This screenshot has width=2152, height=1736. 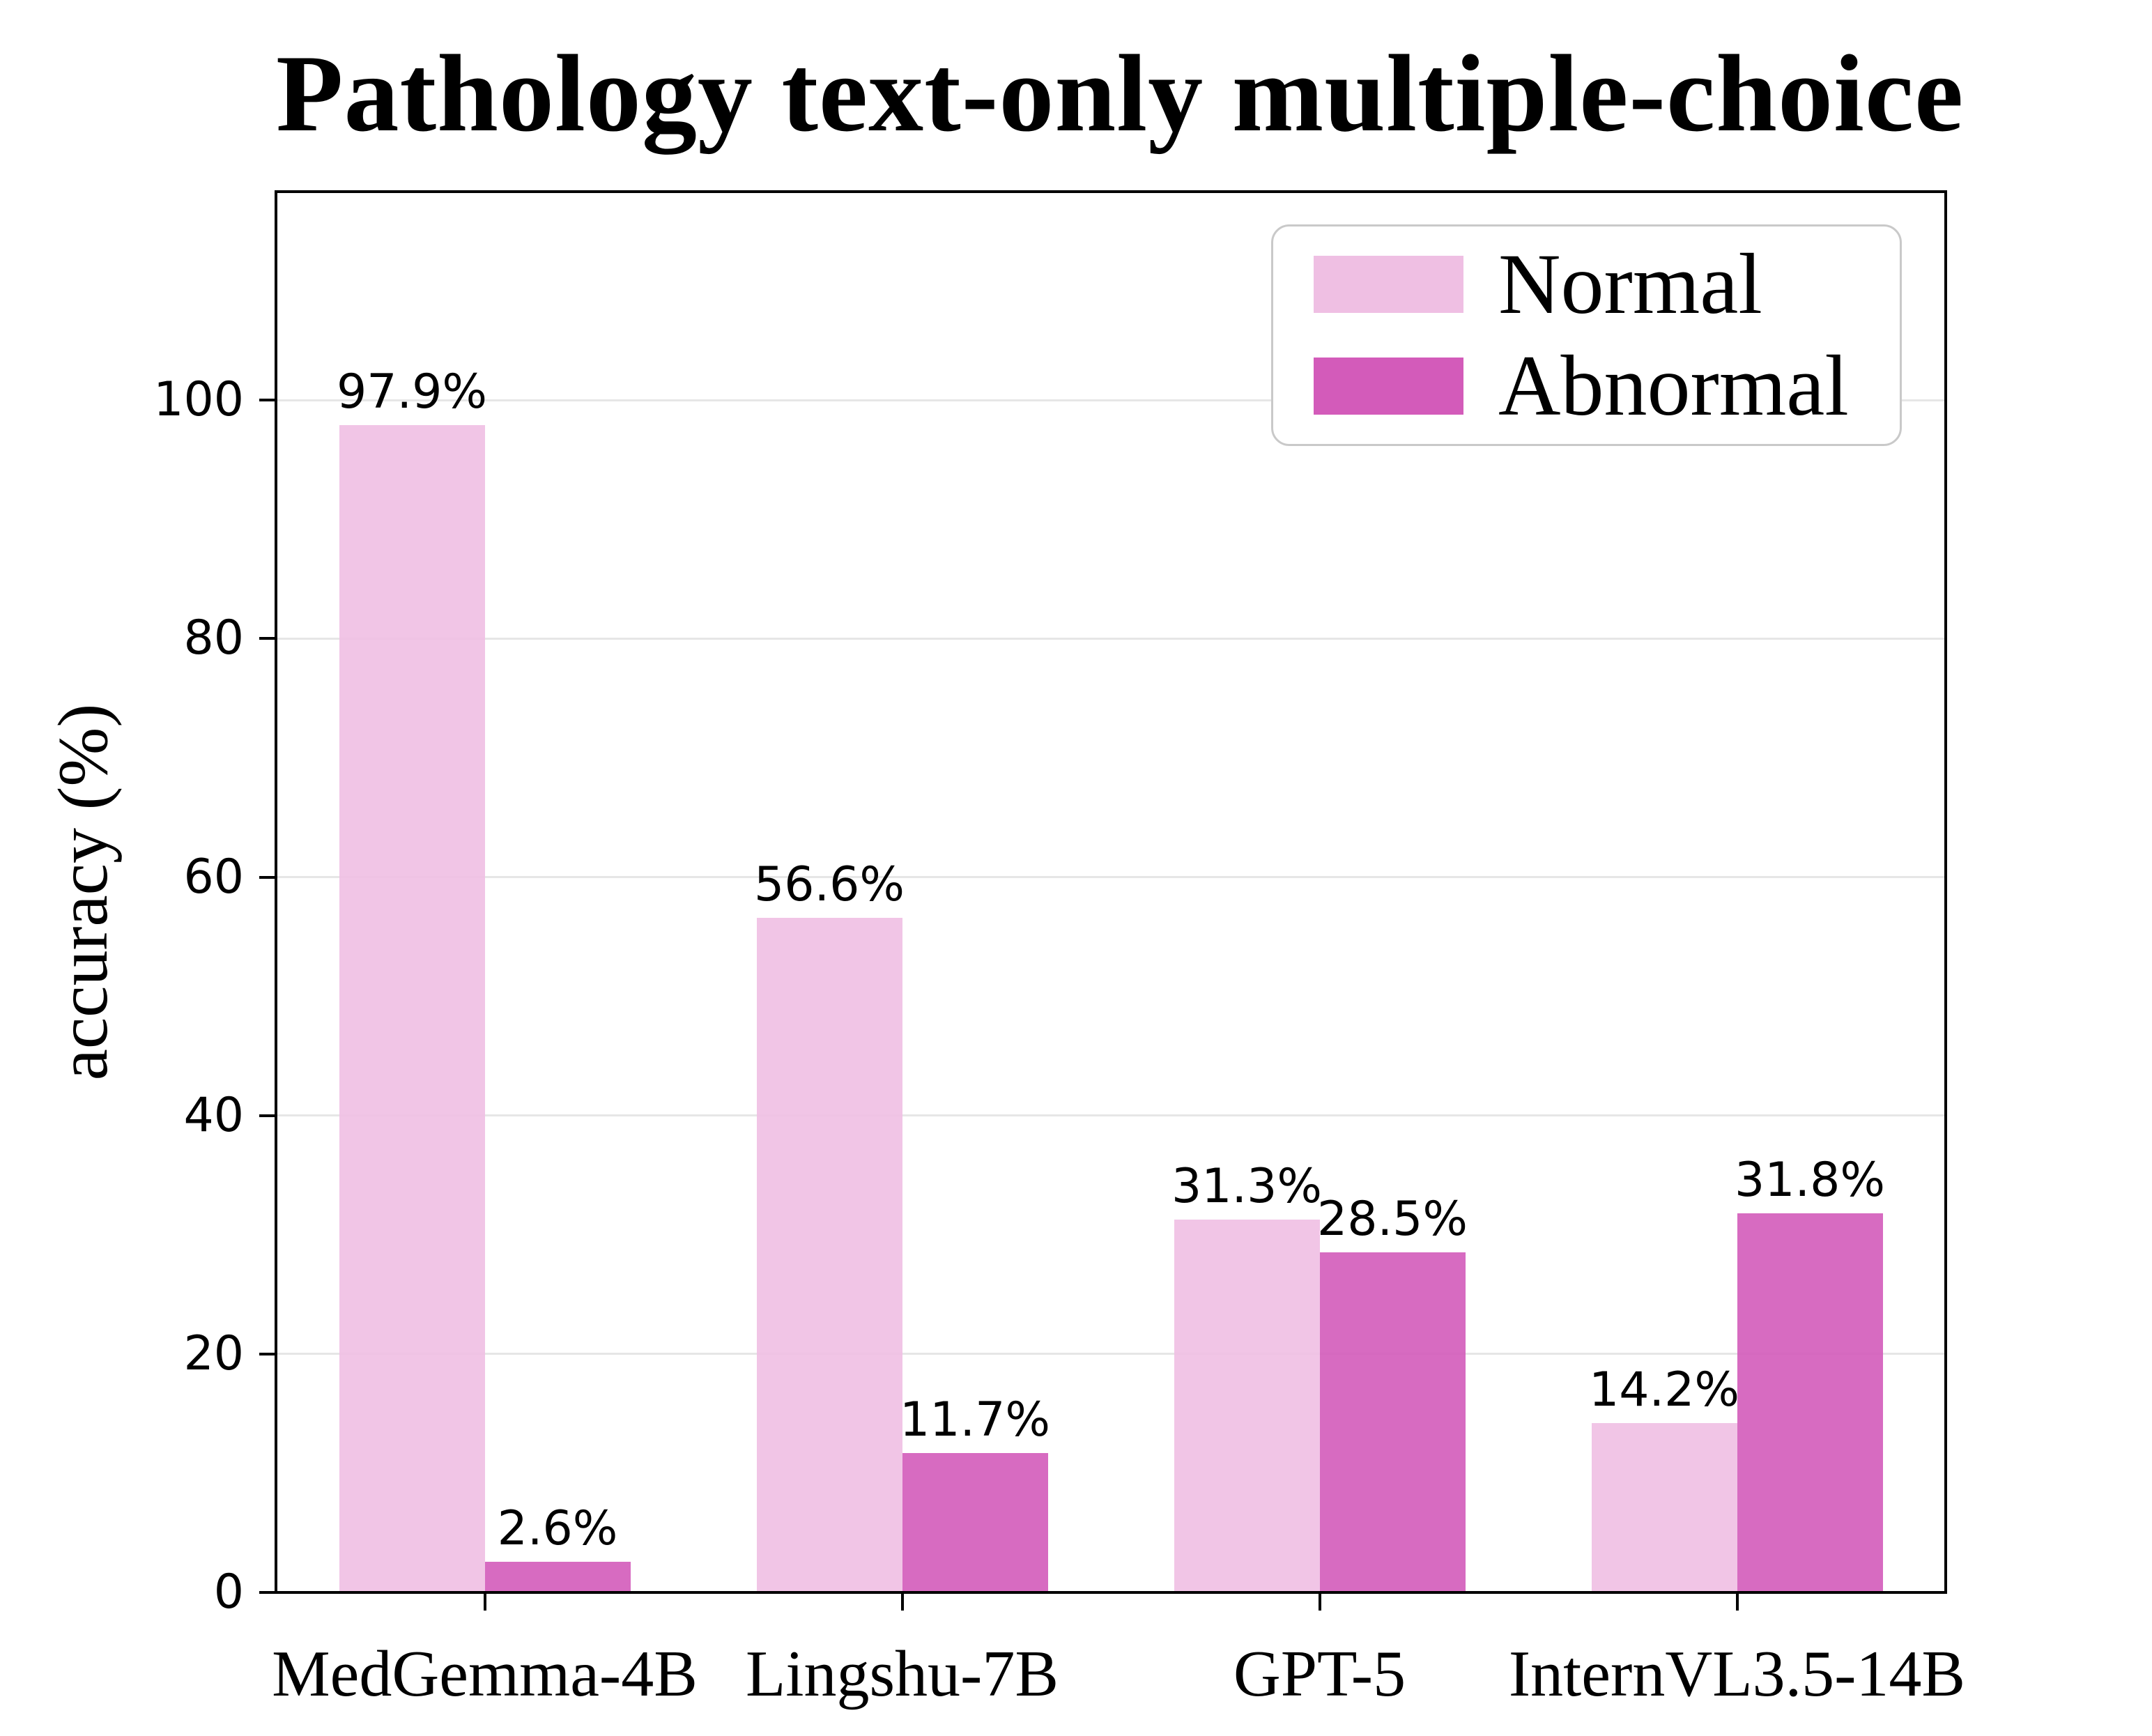 I want to click on chart-title: Pathology text-only multiple-choice, so click(x=1120, y=94).